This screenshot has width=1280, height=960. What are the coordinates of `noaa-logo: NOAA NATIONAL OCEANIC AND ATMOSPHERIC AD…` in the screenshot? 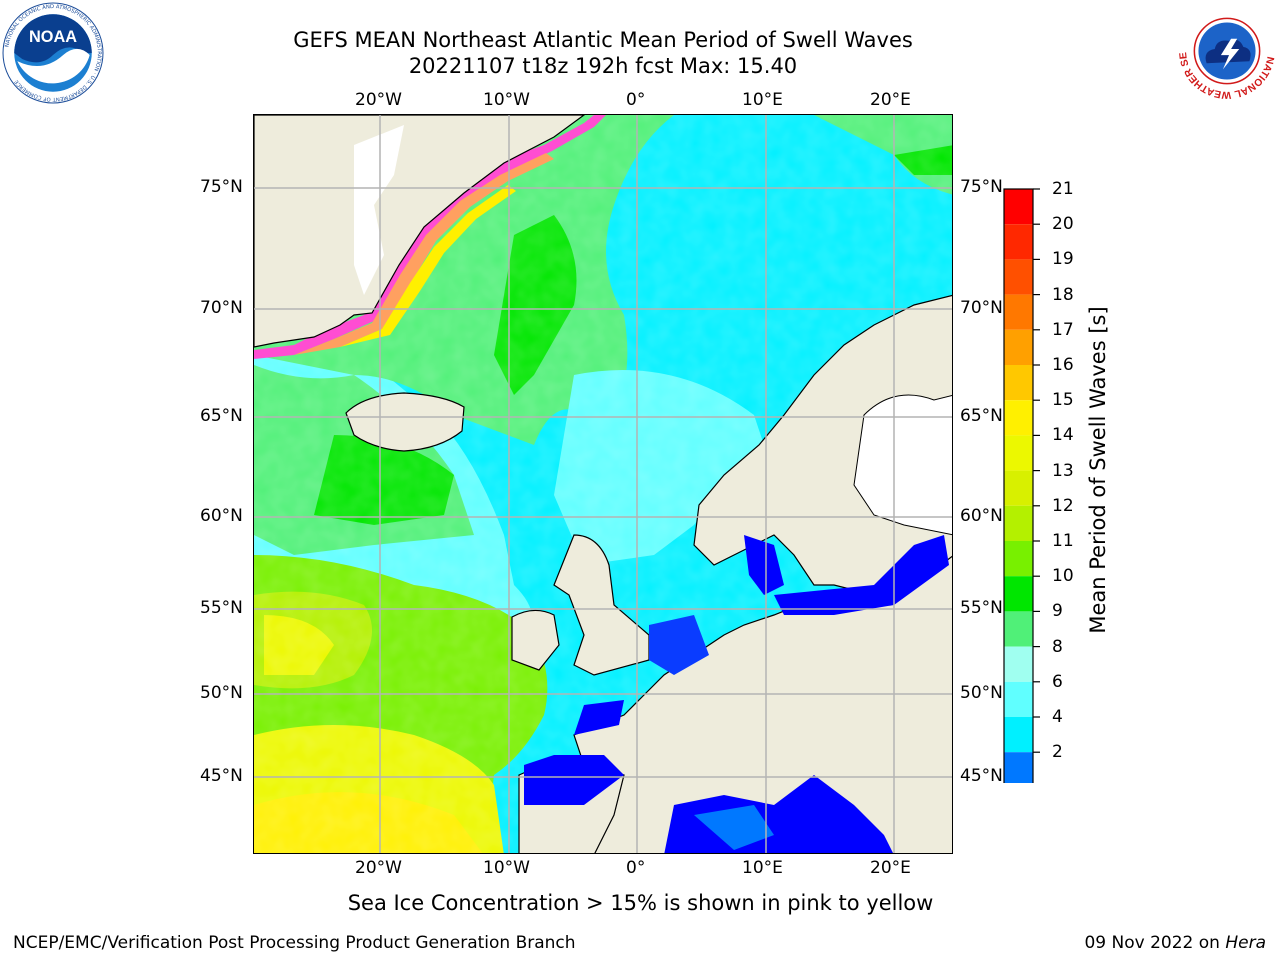 It's located at (53, 53).